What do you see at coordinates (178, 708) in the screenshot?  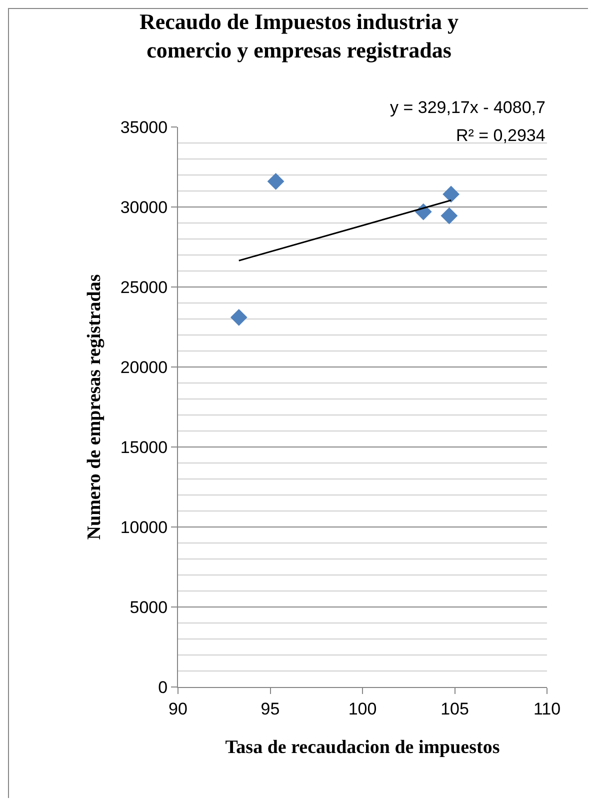 I see `x-tick-label: 90` at bounding box center [178, 708].